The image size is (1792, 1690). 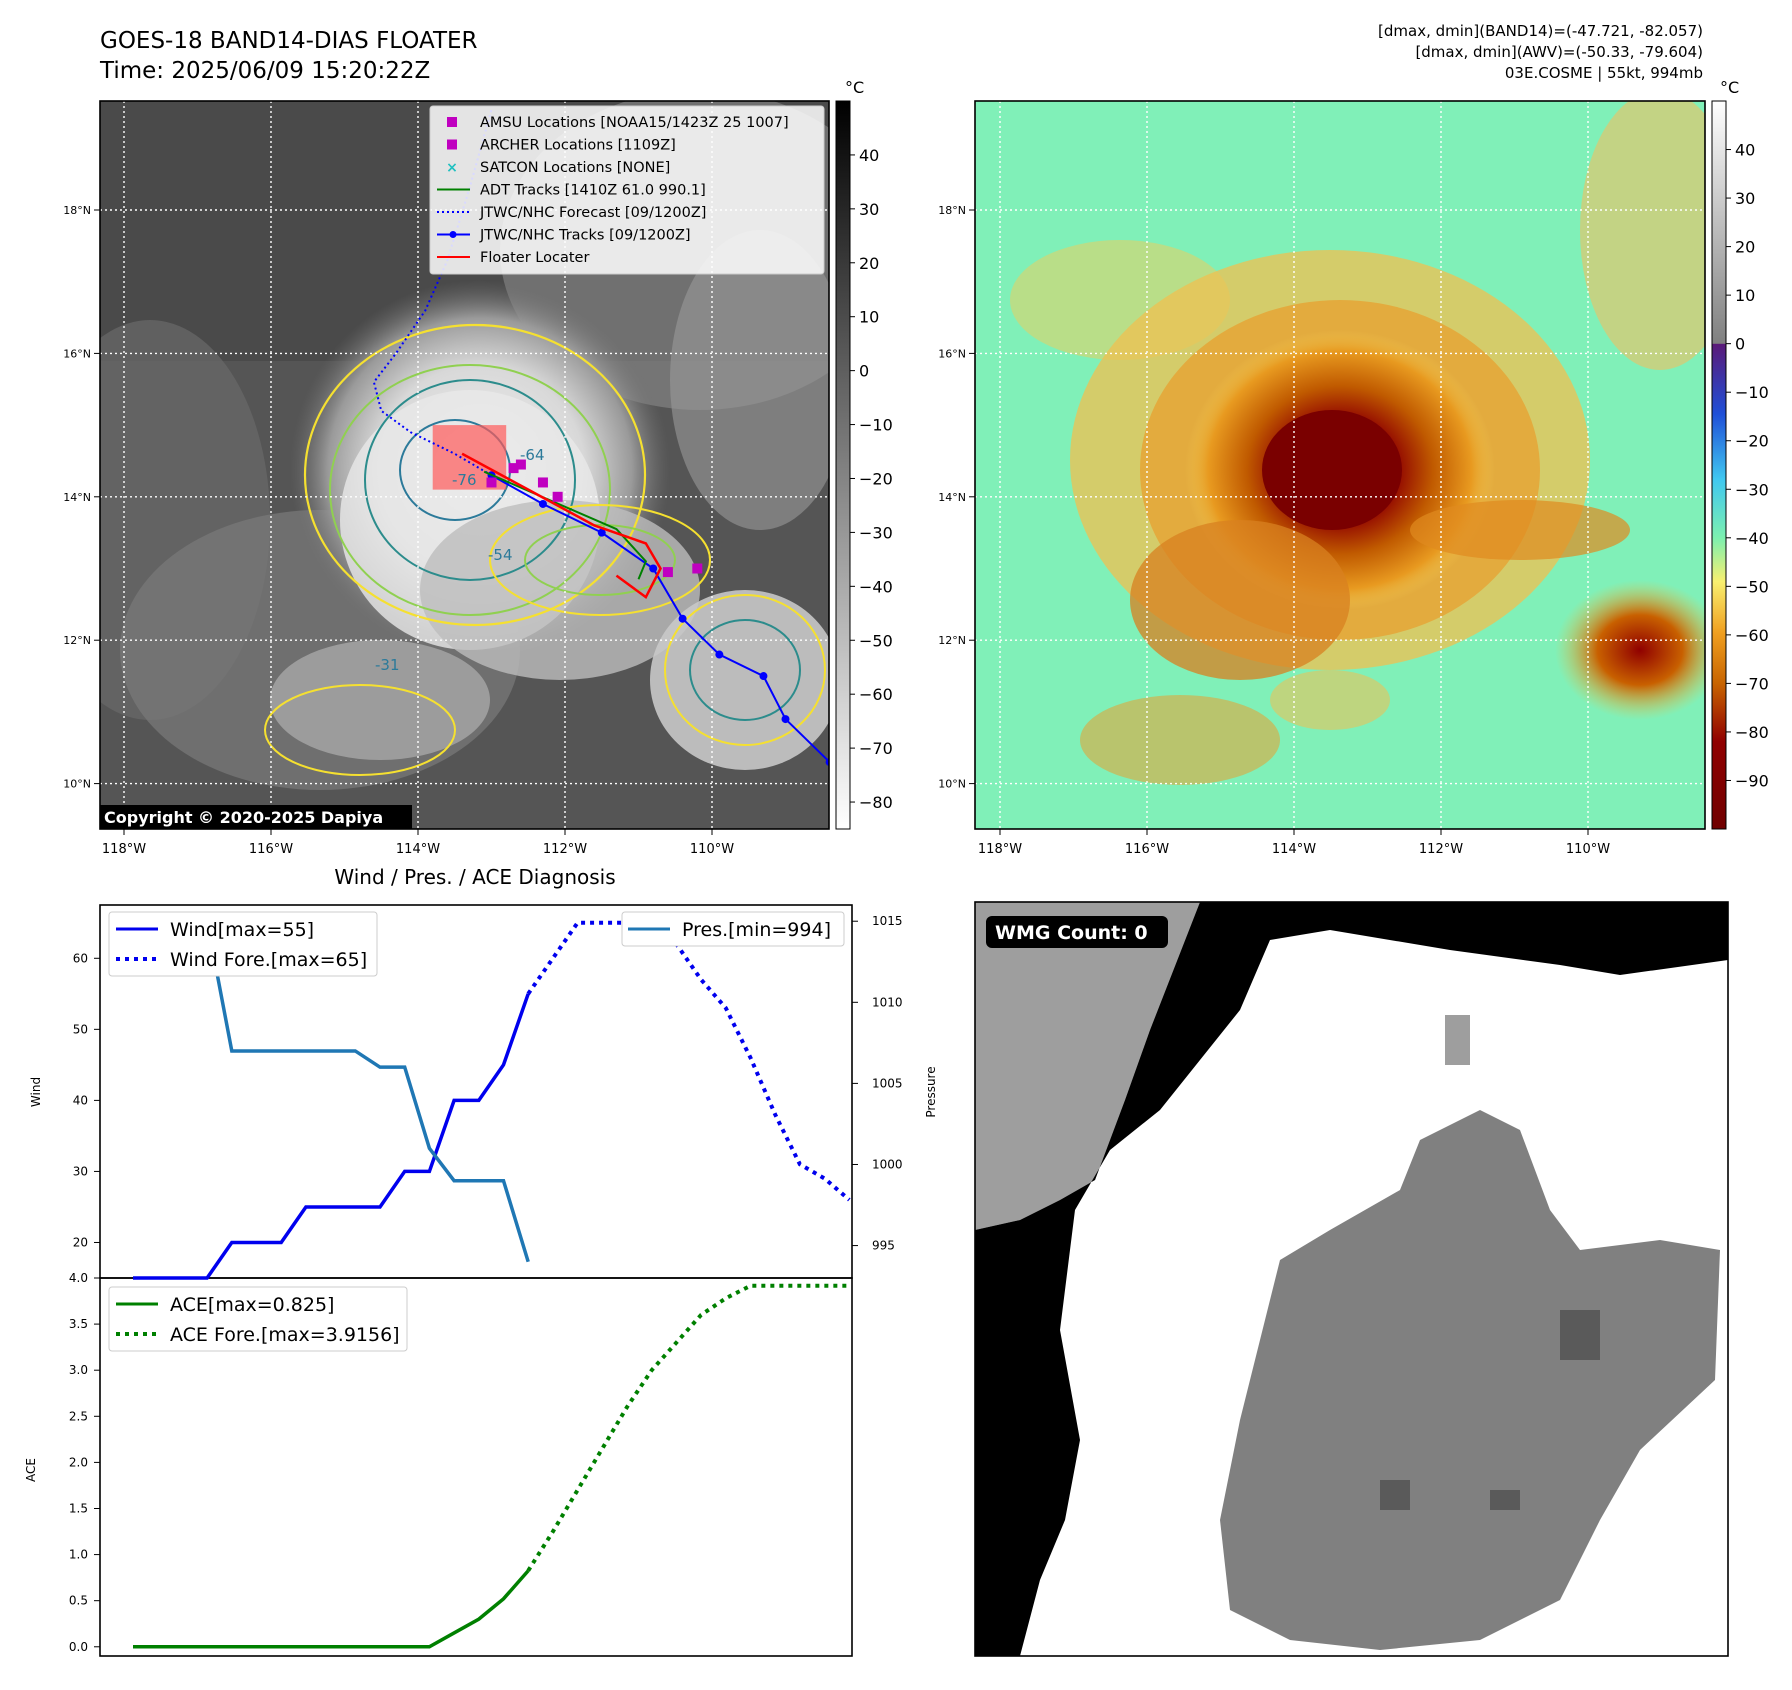 What do you see at coordinates (887, 1083) in the screenshot?
I see `pressure-tick-label: 1005` at bounding box center [887, 1083].